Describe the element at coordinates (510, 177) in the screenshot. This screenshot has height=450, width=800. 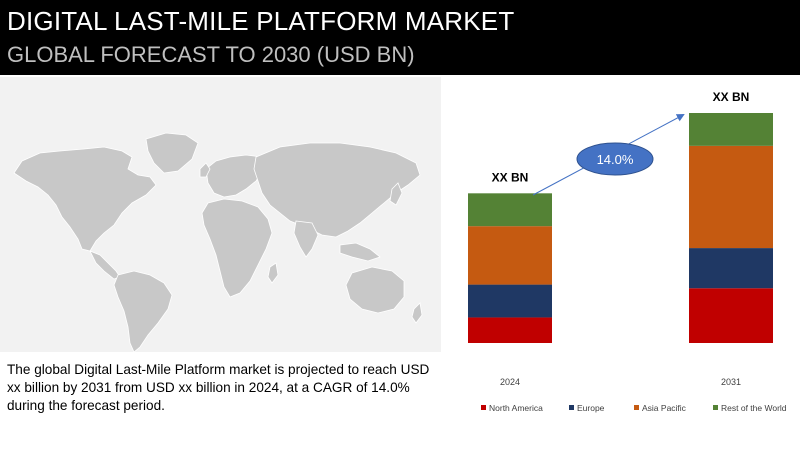
I see `bar-total-label-2024: XX BN` at that location.